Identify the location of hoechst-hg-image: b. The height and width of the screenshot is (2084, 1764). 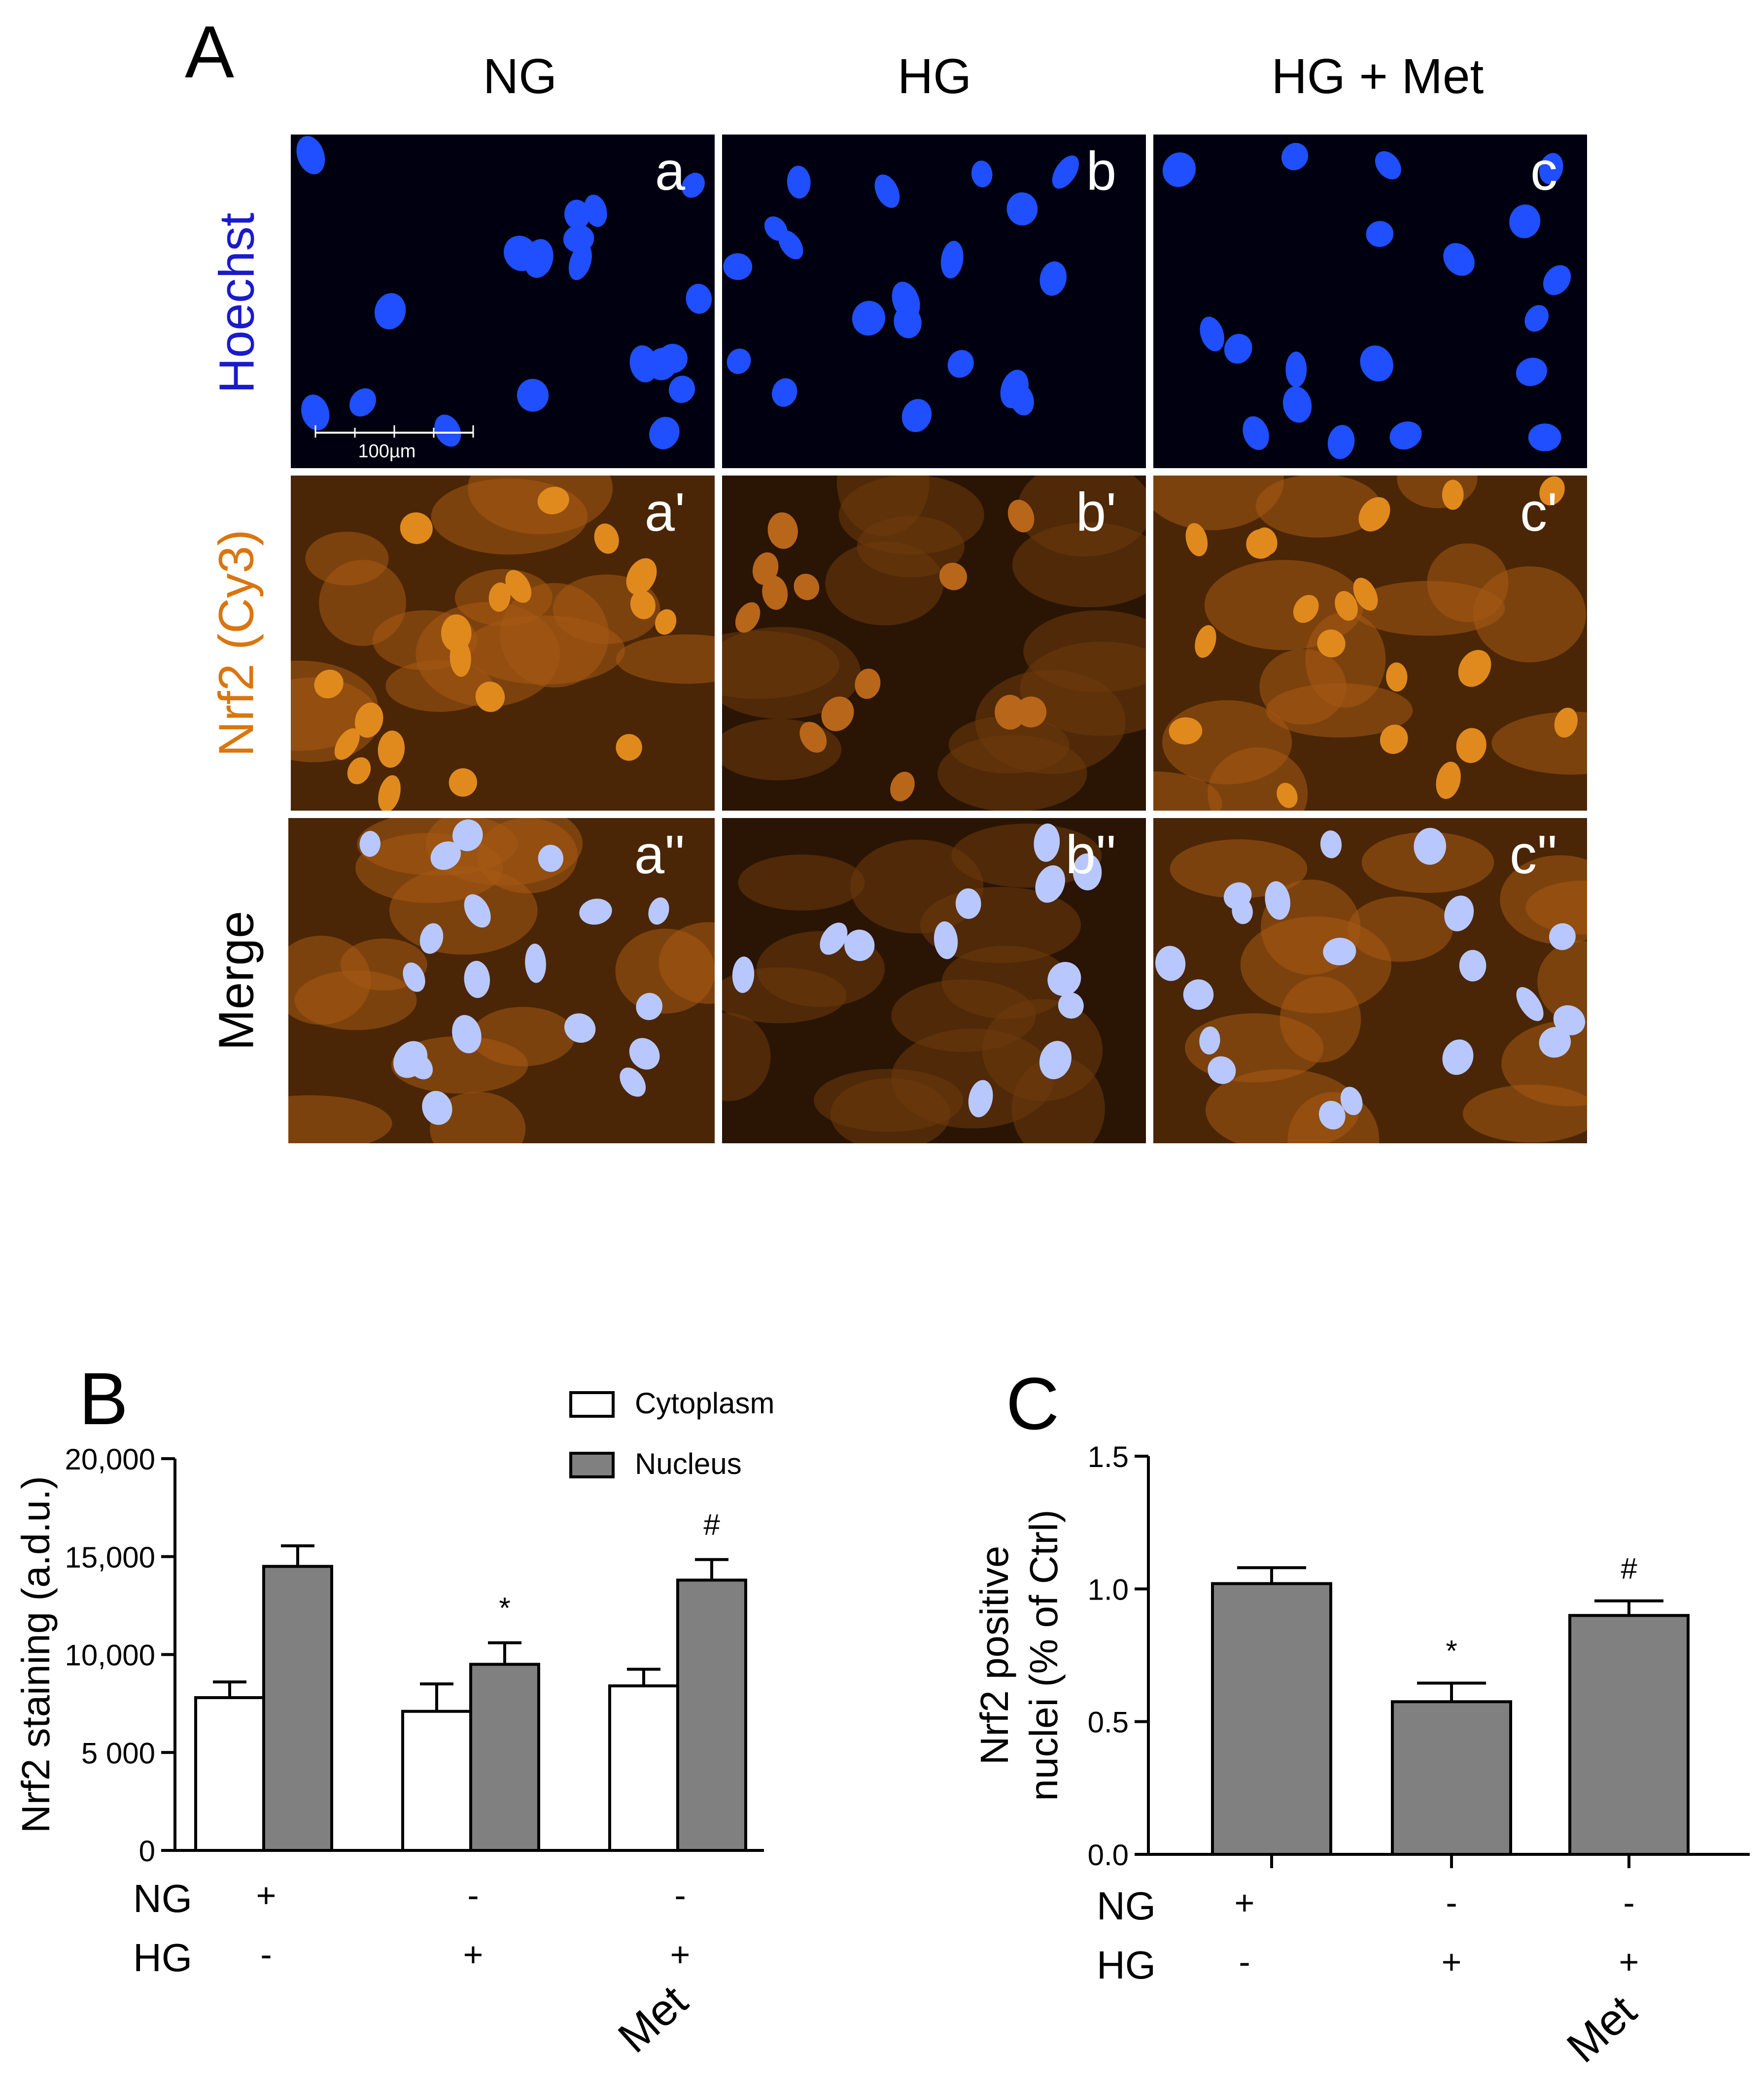
(934, 301).